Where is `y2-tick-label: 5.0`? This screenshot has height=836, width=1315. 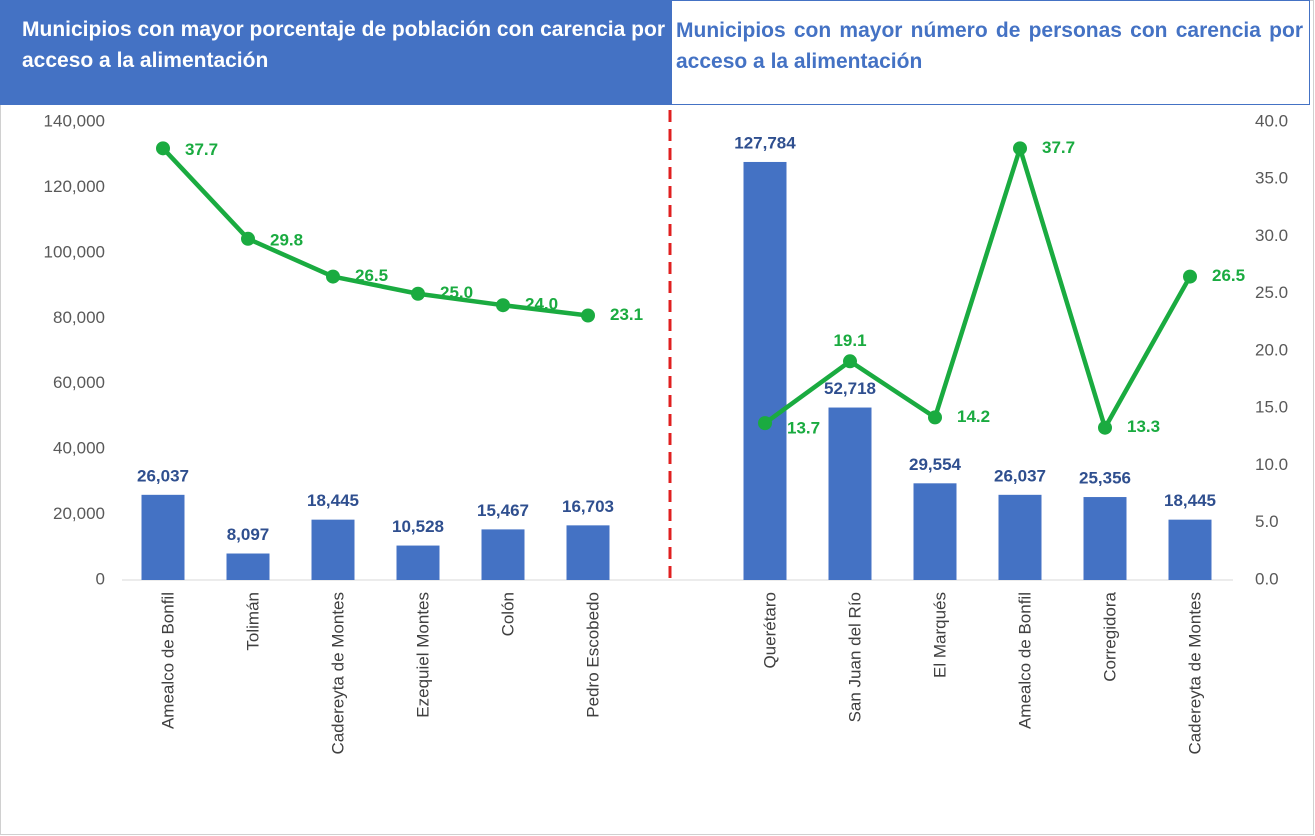
y2-tick-label: 5.0 is located at coordinates (1267, 521).